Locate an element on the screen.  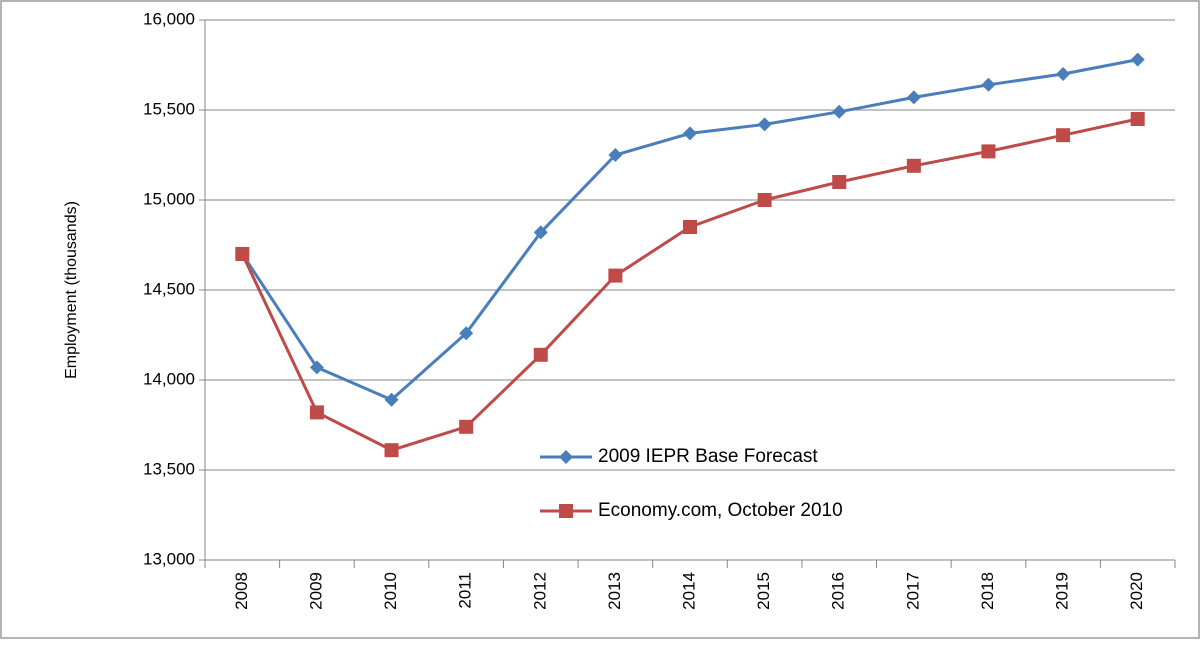
y-tick-label: 15,000 is located at coordinates (169, 198).